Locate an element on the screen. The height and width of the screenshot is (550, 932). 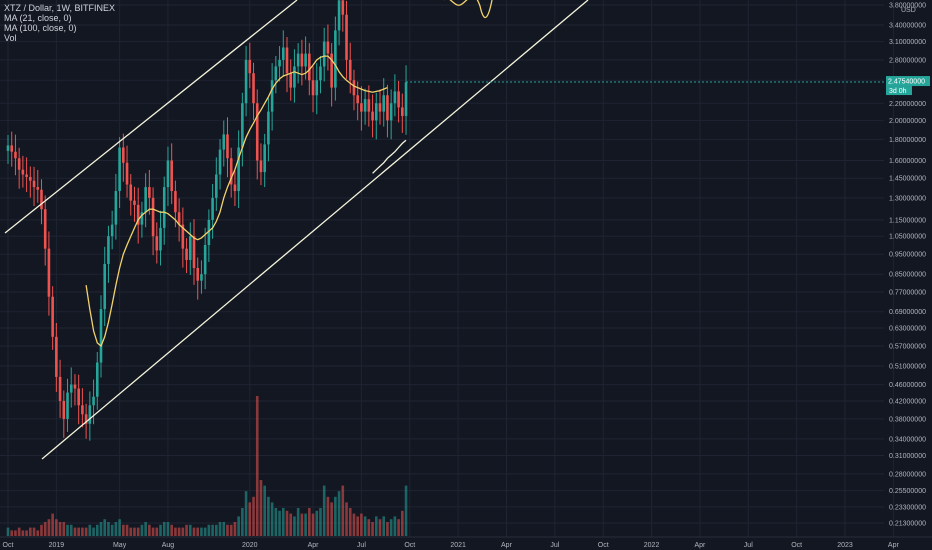
price-tick-label: 0.28000000 is located at coordinates (907, 474).